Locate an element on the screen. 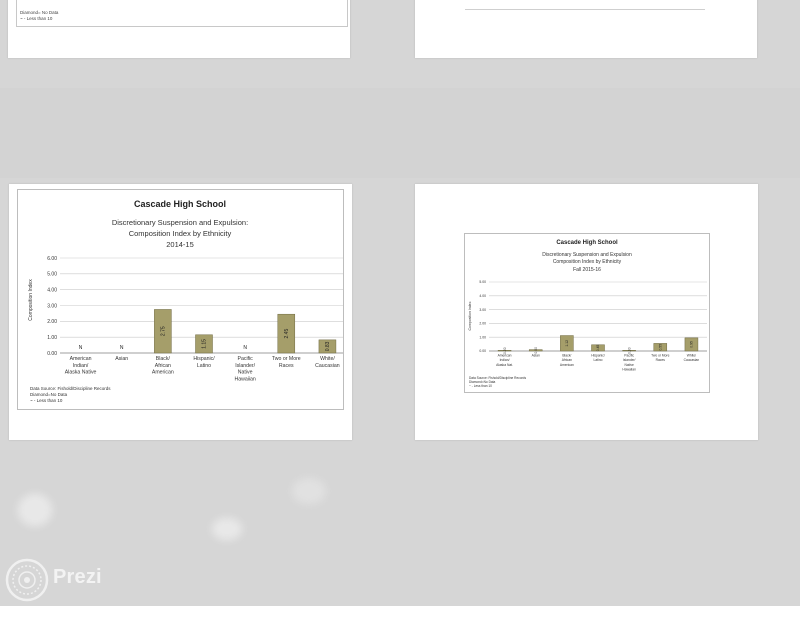  prezi-logo-text: Prezi is located at coordinates (77, 577).